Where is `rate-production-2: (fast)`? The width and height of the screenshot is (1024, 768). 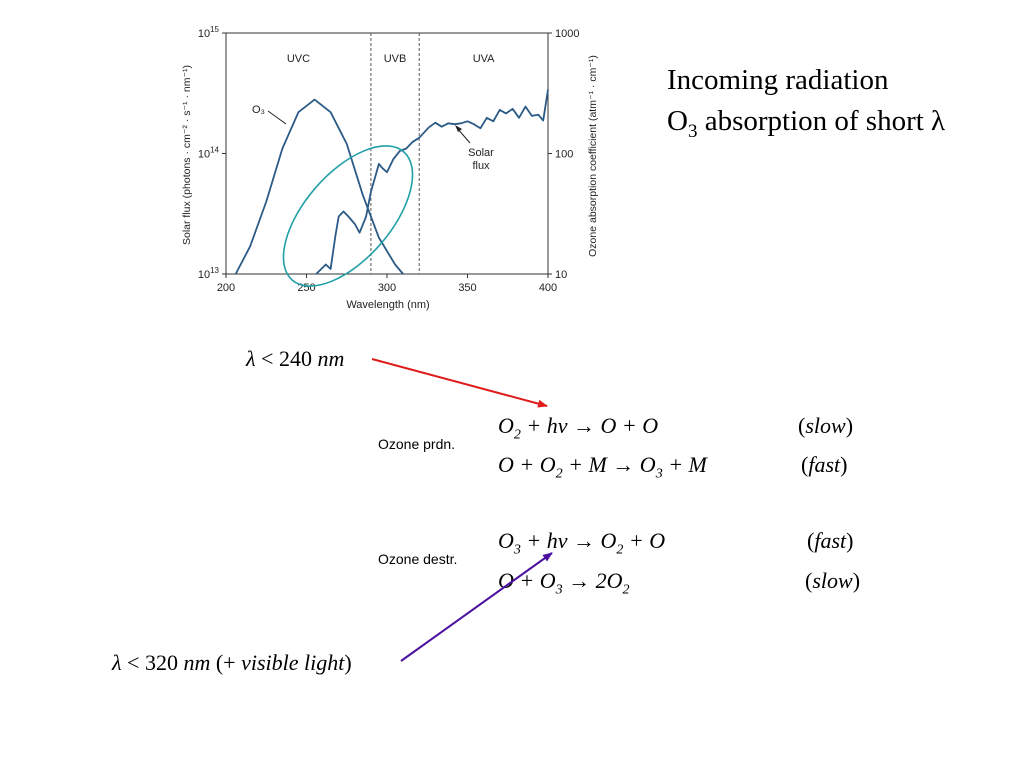 rate-production-2: (fast) is located at coordinates (824, 464).